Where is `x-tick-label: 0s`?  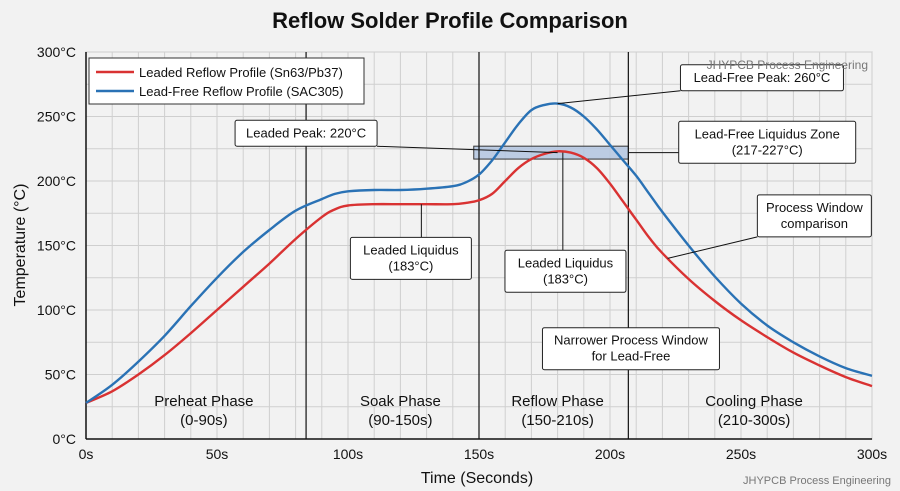
x-tick-label: 0s is located at coordinates (86, 454).